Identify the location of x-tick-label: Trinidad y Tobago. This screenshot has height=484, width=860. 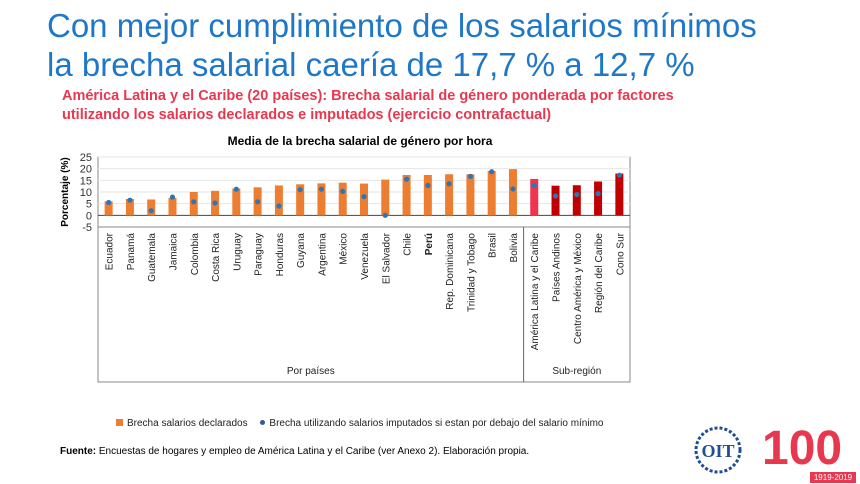
(471, 272).